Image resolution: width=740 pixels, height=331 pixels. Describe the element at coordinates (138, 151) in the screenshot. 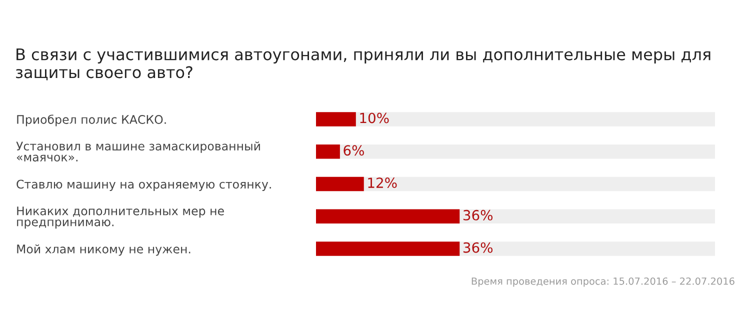

I see `y-tick-label: Установил в машине замаскированный «маячок».` at that location.